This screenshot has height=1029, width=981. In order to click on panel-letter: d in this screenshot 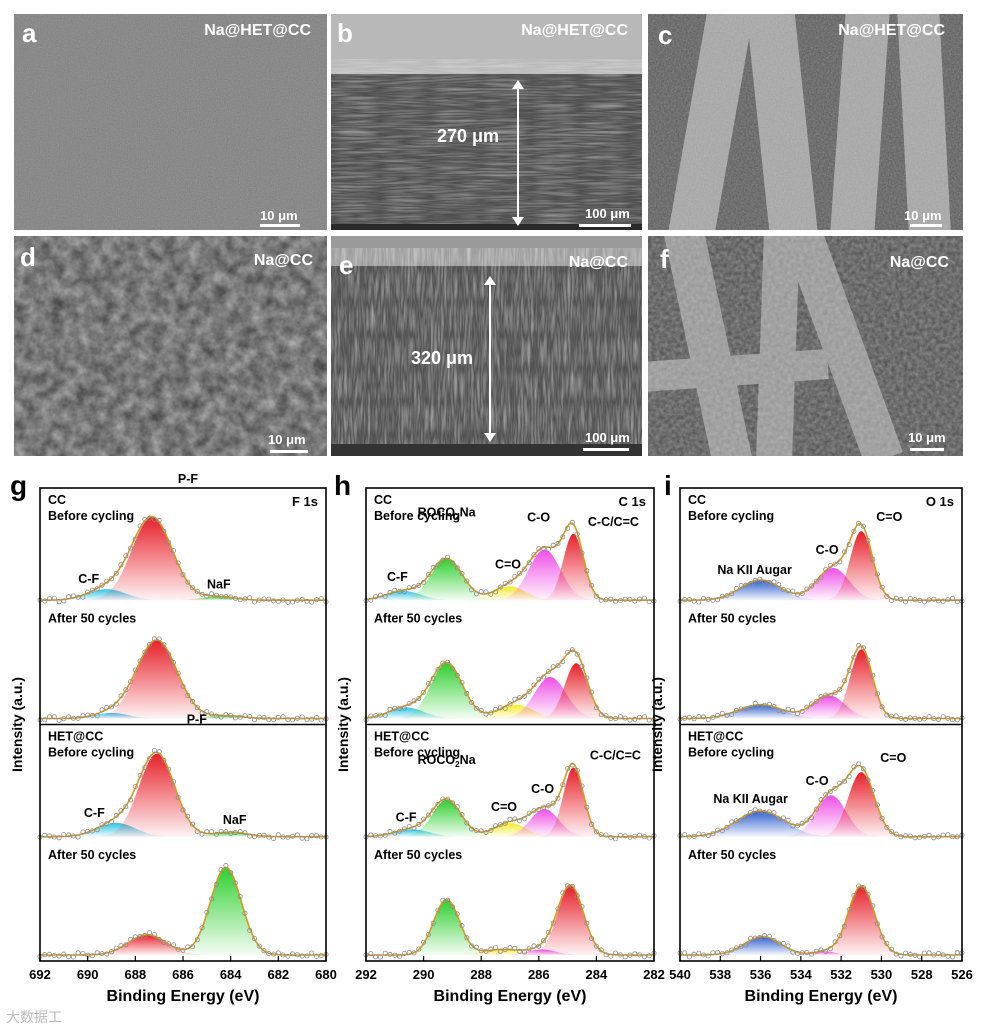, I will do `click(28, 257)`.